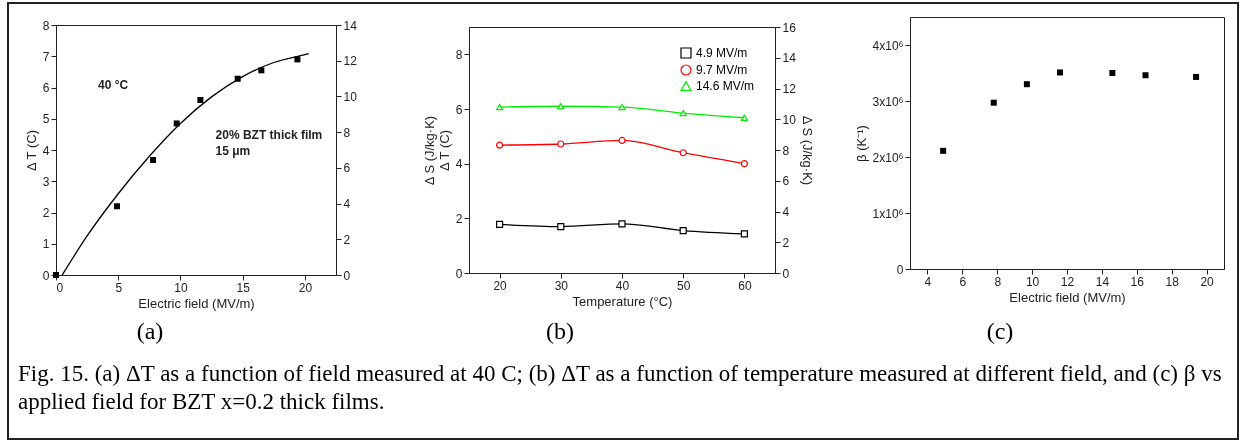 This screenshot has height=444, width=1248. Describe the element at coordinates (113, 85) in the screenshot. I see `annotation: 40 °C` at that location.